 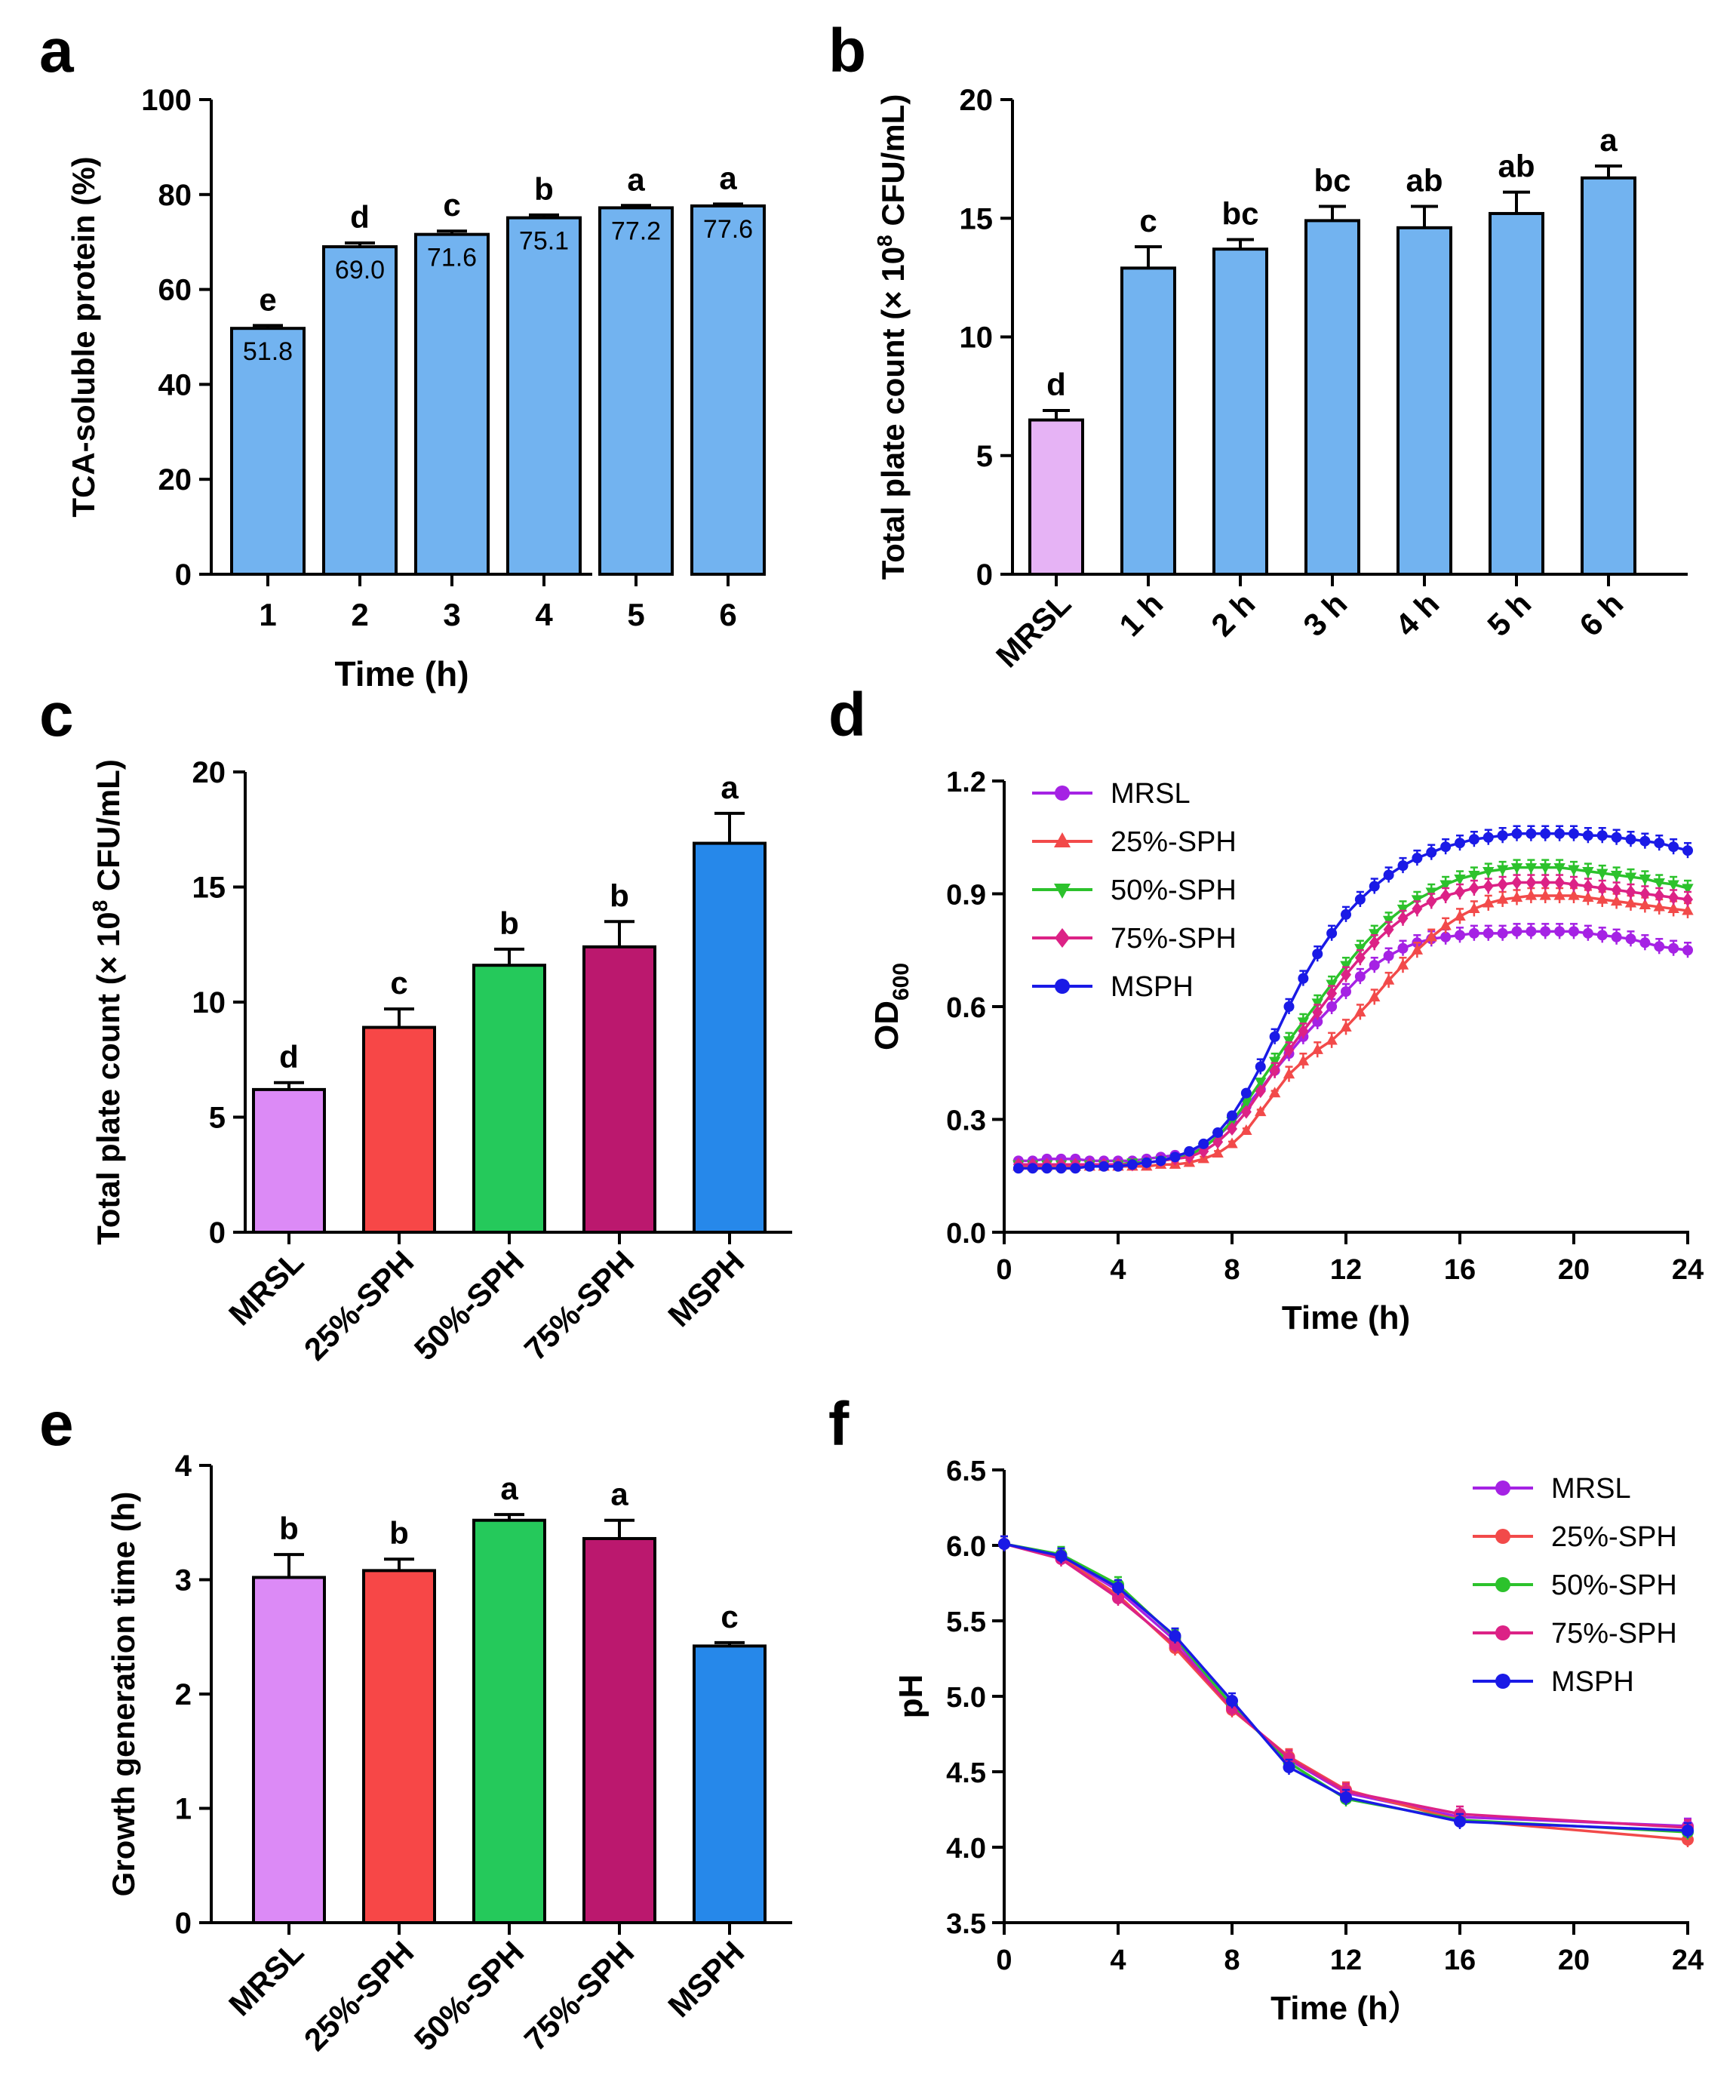 What do you see at coordinates (1352, 1045) in the screenshot?
I see `series-MRSL` at bounding box center [1352, 1045].